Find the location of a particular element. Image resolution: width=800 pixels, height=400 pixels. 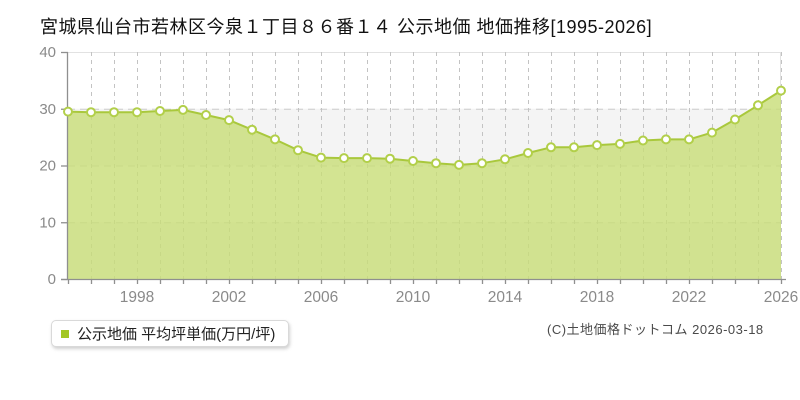

x-tick-label-2018: 2018 is located at coordinates (597, 297).